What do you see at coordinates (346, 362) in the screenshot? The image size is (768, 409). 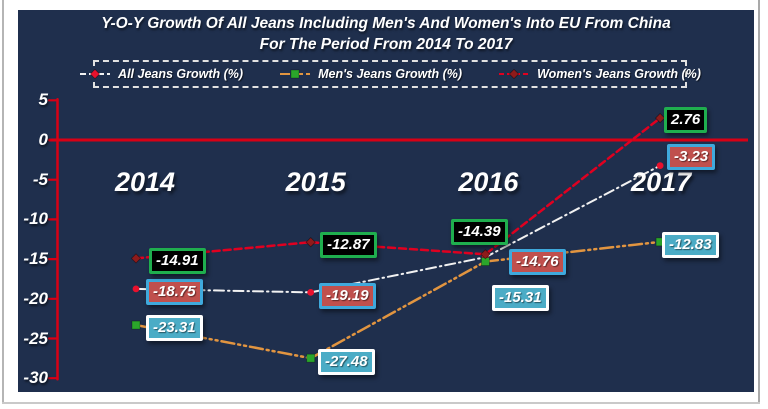 I see `data-label-men-s-jeans-growth-2015: -27.48` at bounding box center [346, 362].